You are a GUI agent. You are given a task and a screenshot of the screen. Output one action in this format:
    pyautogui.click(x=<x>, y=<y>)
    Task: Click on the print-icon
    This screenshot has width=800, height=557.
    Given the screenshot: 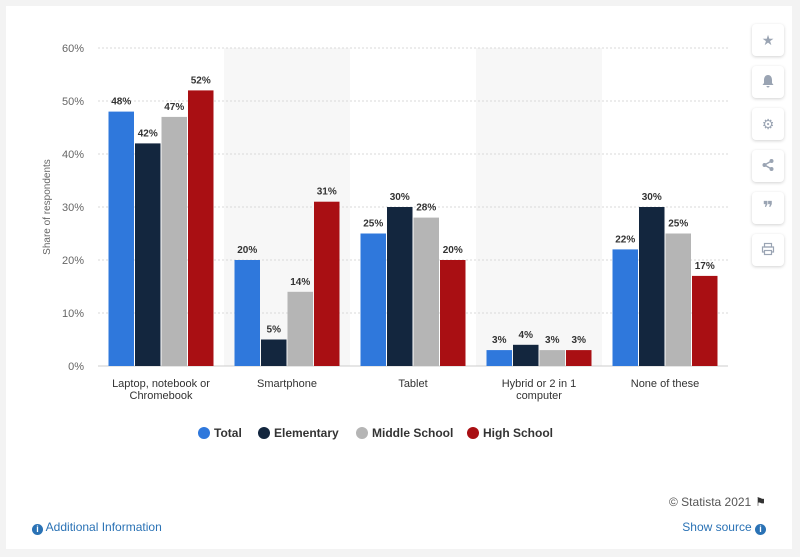 What is the action you would take?
    pyautogui.click(x=768, y=250)
    